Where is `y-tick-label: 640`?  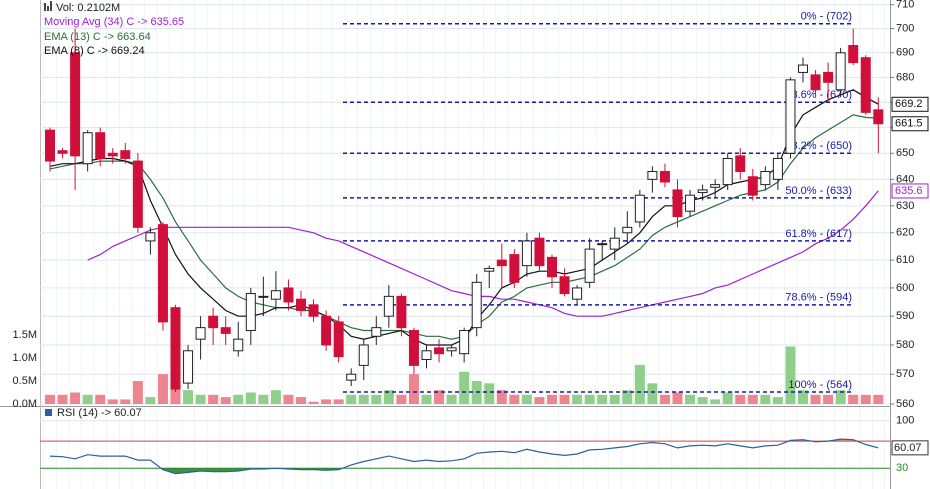 y-tick-label: 640 is located at coordinates (905, 179).